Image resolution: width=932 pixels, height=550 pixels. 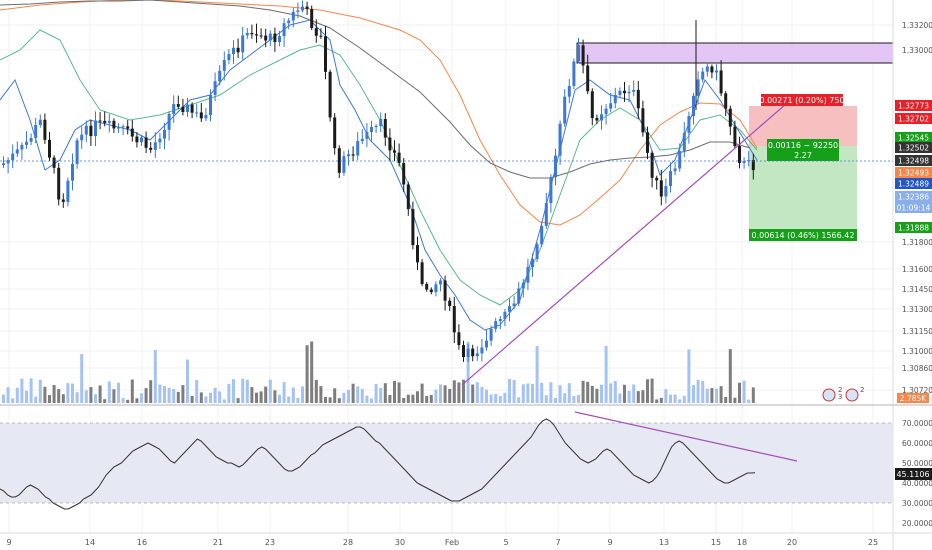 I want to click on rsi-band, so click(x=446, y=463).